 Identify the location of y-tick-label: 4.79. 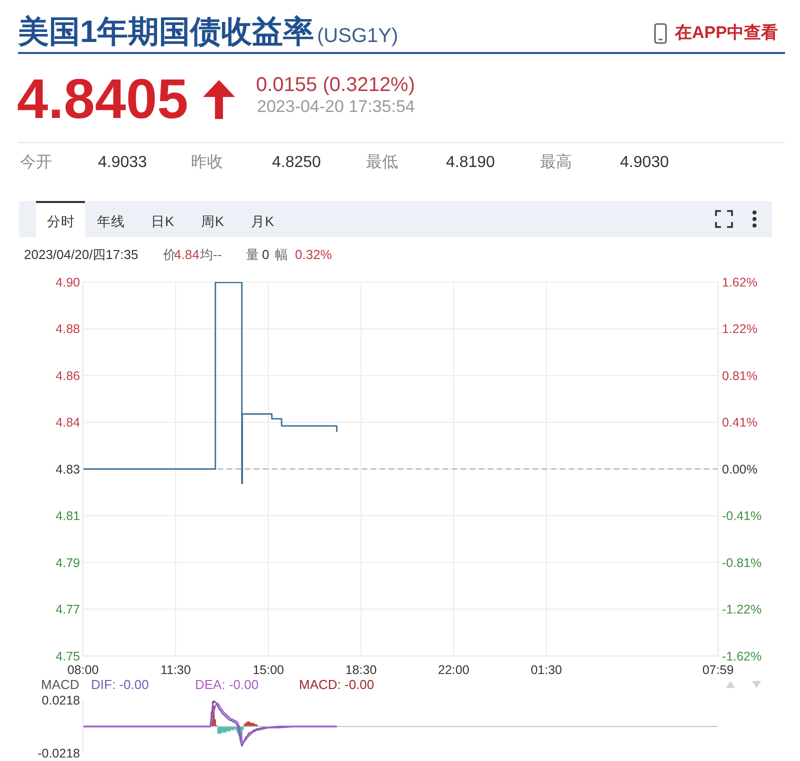
(68, 563).